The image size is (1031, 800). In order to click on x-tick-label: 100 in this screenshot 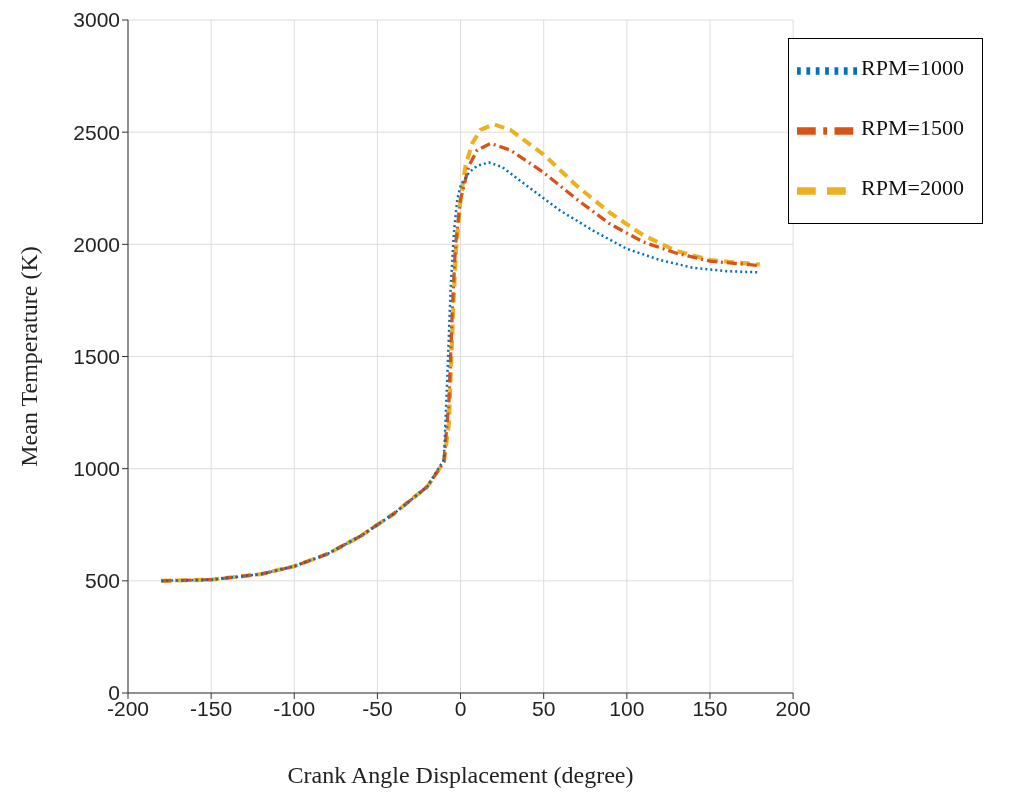, I will do `click(627, 708)`.